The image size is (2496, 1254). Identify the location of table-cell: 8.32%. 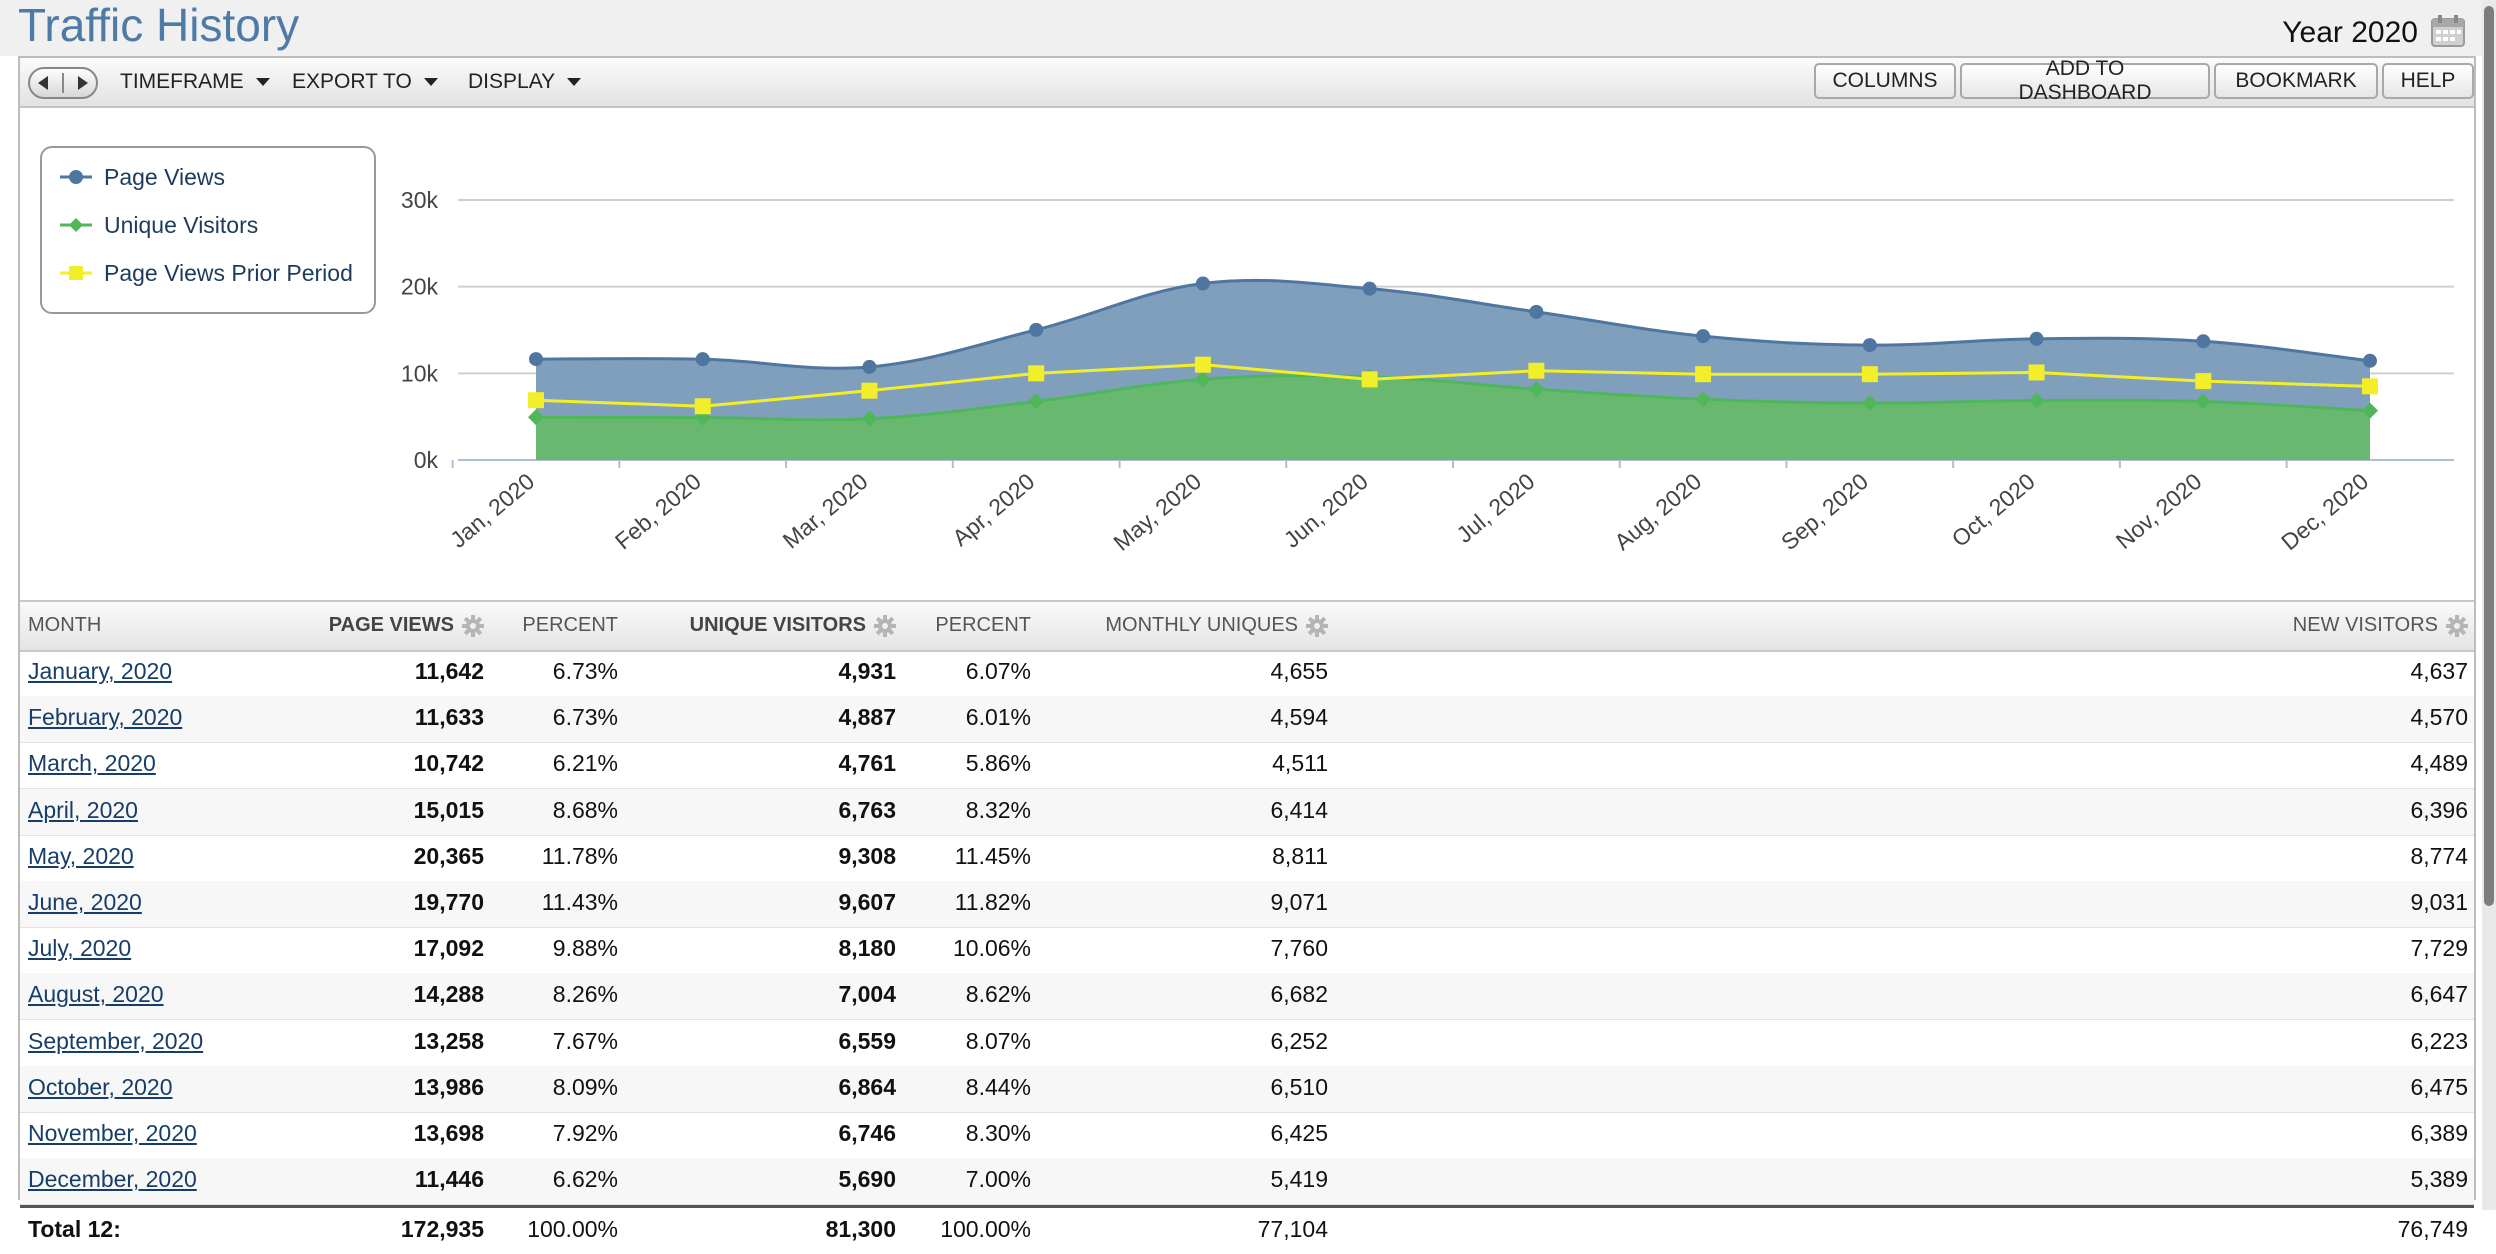
(998, 809).